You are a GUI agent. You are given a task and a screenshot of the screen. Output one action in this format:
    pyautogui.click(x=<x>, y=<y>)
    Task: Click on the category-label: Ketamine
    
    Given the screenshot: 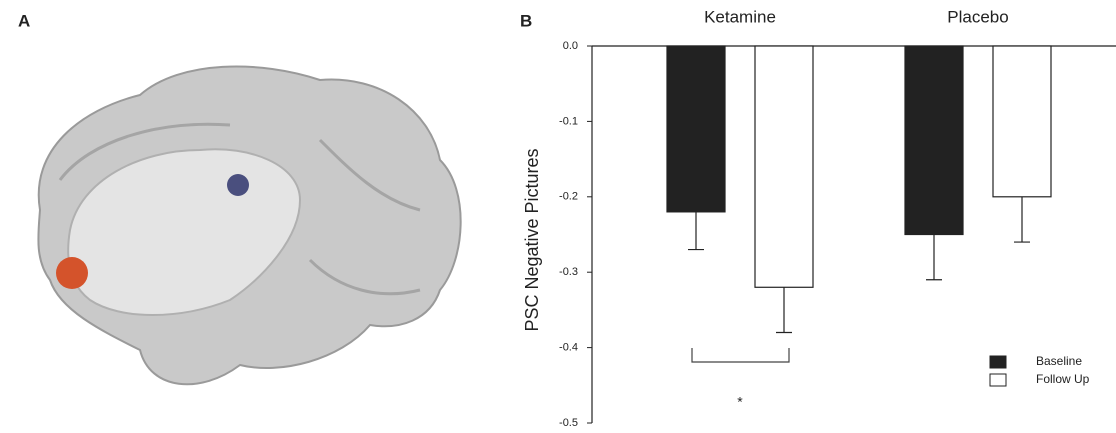 What is the action you would take?
    pyautogui.click(x=740, y=16)
    